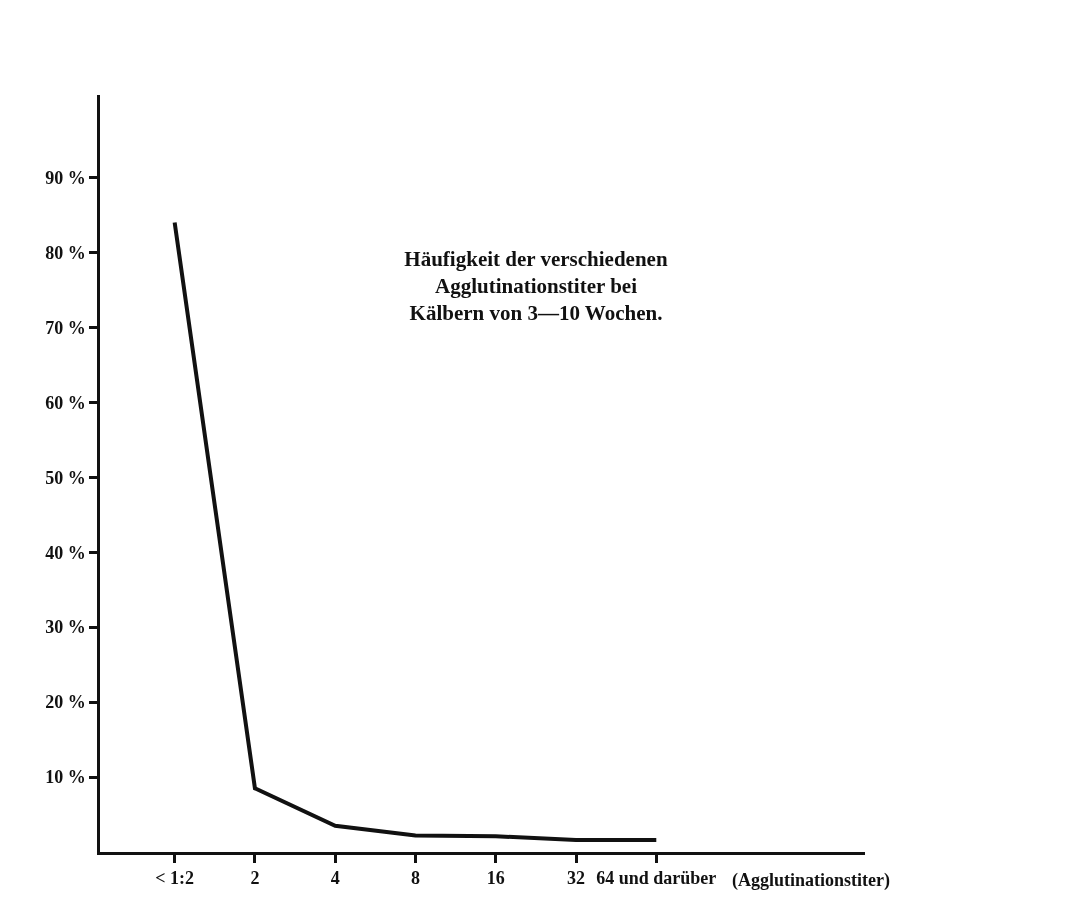 The image size is (1072, 900). What do you see at coordinates (65, 327) in the screenshot?
I see `y-tick-label: 70 %` at bounding box center [65, 327].